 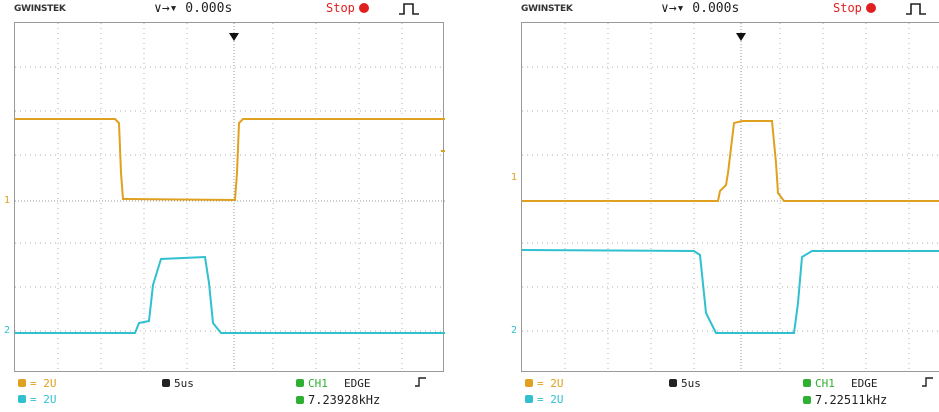 I want to click on frequency-readout: 7.22511kHz, so click(x=845, y=400).